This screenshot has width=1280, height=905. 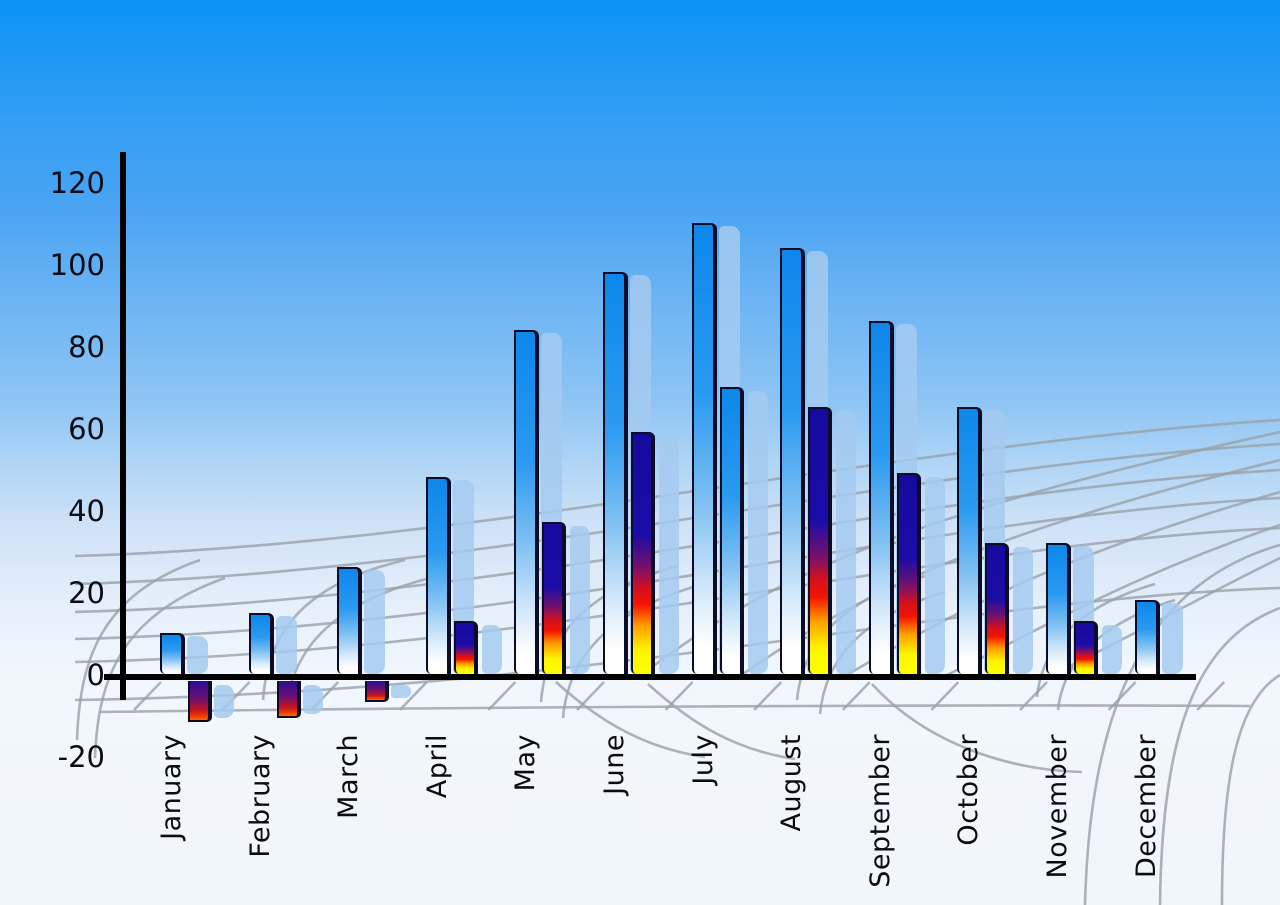 I want to click on month-label-january: January, so click(x=171, y=787).